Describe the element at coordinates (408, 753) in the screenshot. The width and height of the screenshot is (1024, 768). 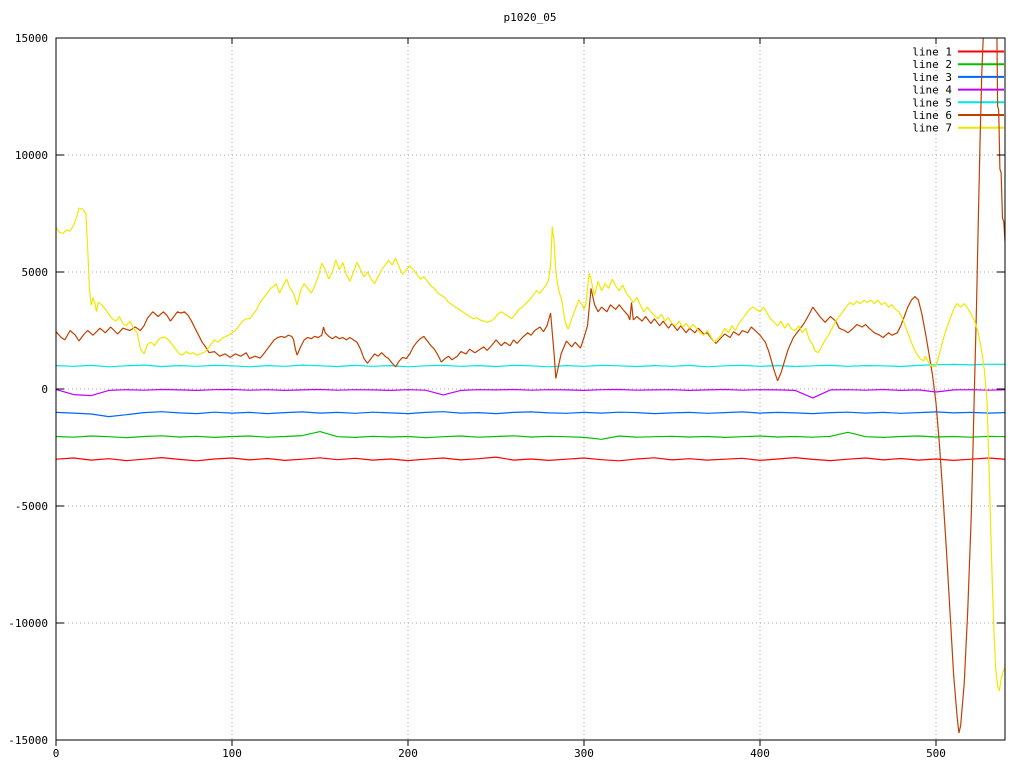
I see `x-tick-label: 200` at that location.